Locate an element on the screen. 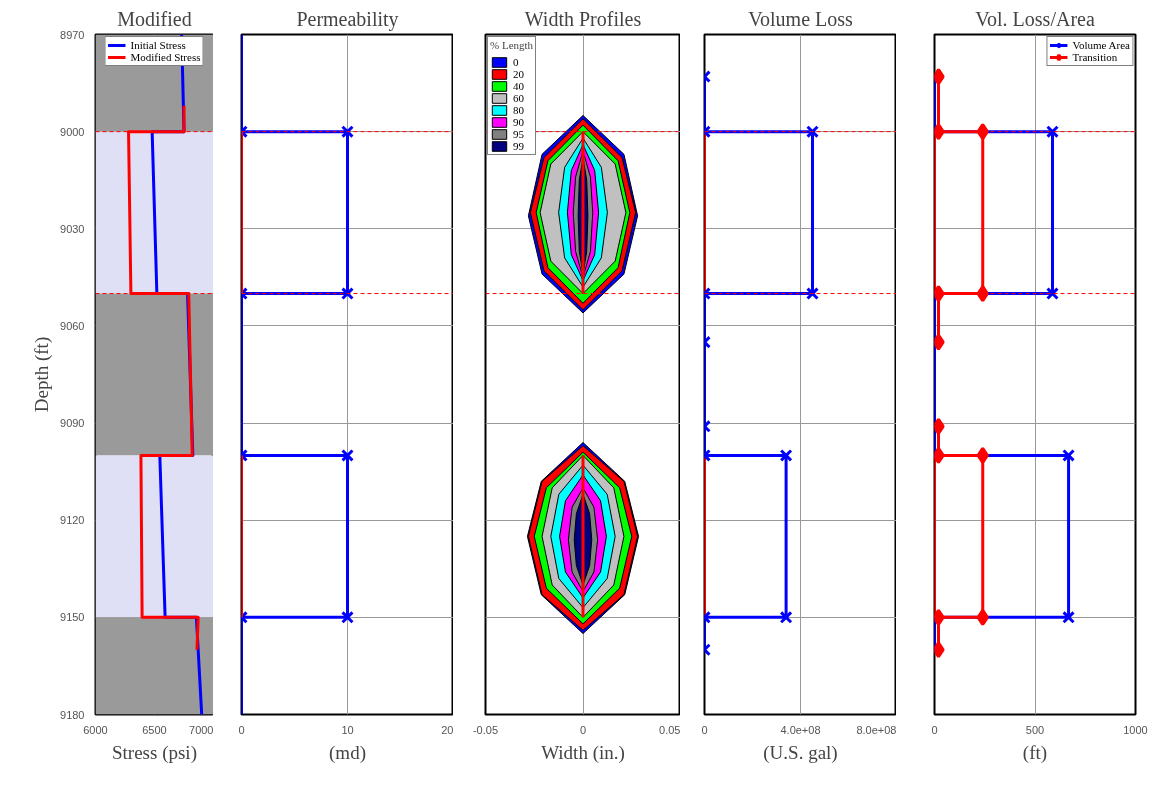 This screenshot has height=791, width=1157. y-tick-label: 9150 is located at coordinates (72, 617).